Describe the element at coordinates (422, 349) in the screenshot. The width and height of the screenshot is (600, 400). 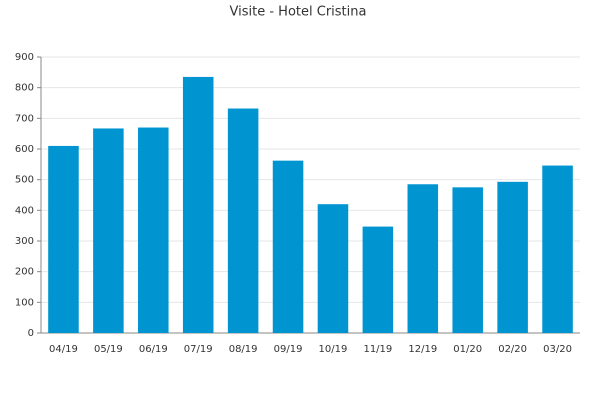
I see `x-tick-label: 12/19` at that location.